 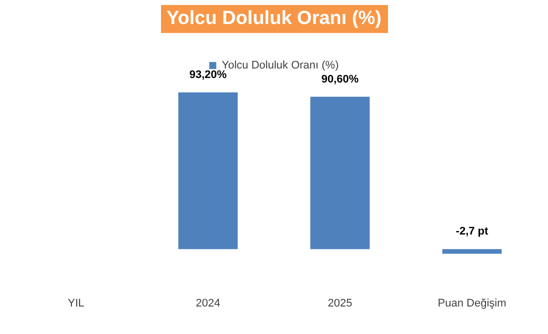 I want to click on data-label: 90,60%, so click(x=340, y=79).